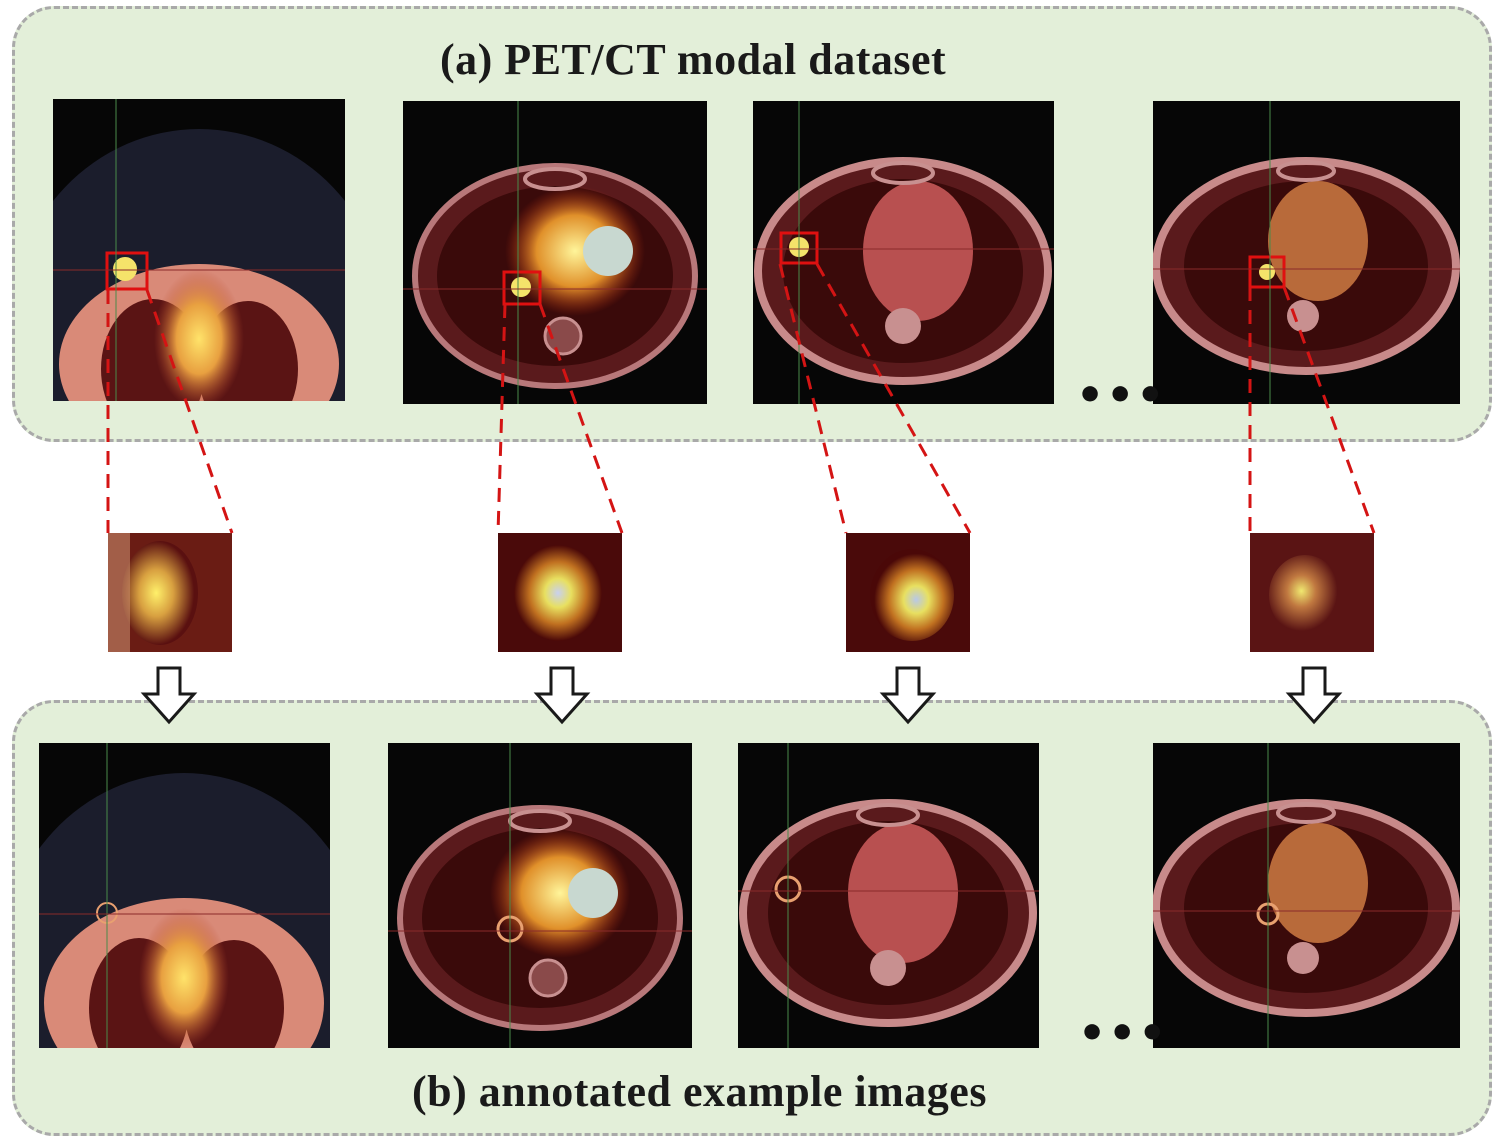 This screenshot has height=1142, width=1500. What do you see at coordinates (1121, 395) in the screenshot?
I see `more-images-ellipsis: •••` at bounding box center [1121, 395].